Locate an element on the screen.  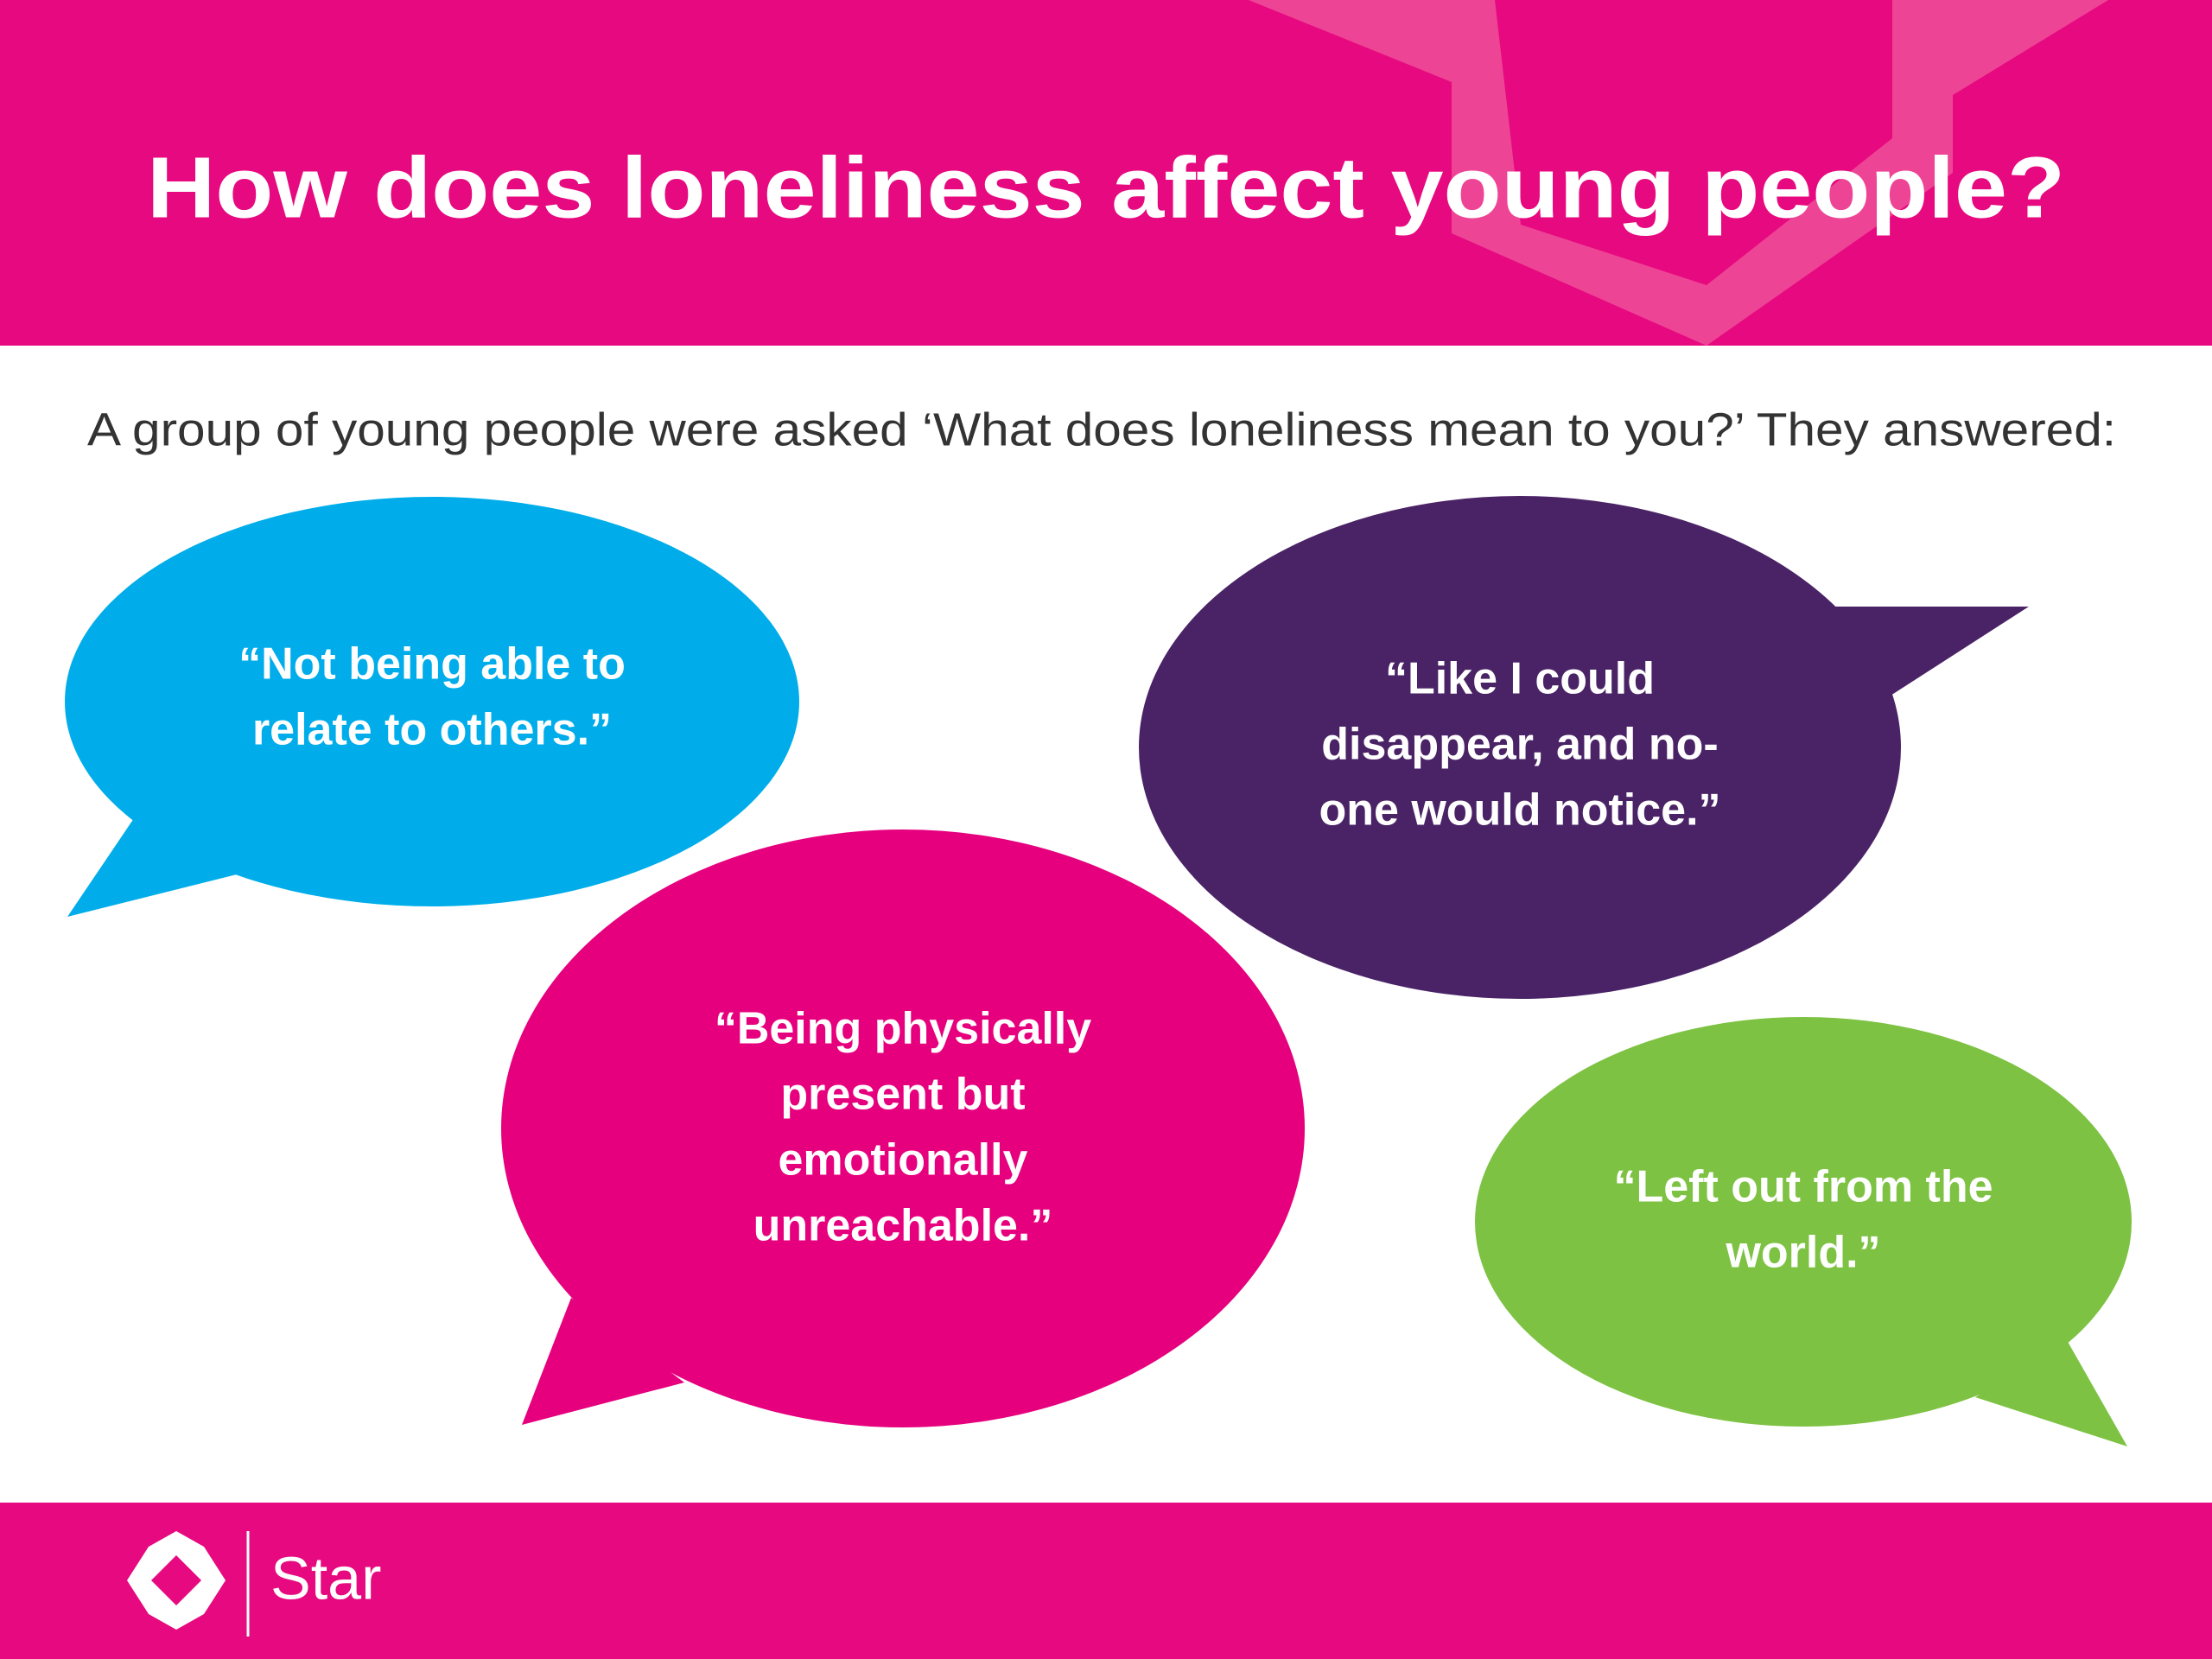
bubble-text: emotionally is located at coordinates (903, 1160).